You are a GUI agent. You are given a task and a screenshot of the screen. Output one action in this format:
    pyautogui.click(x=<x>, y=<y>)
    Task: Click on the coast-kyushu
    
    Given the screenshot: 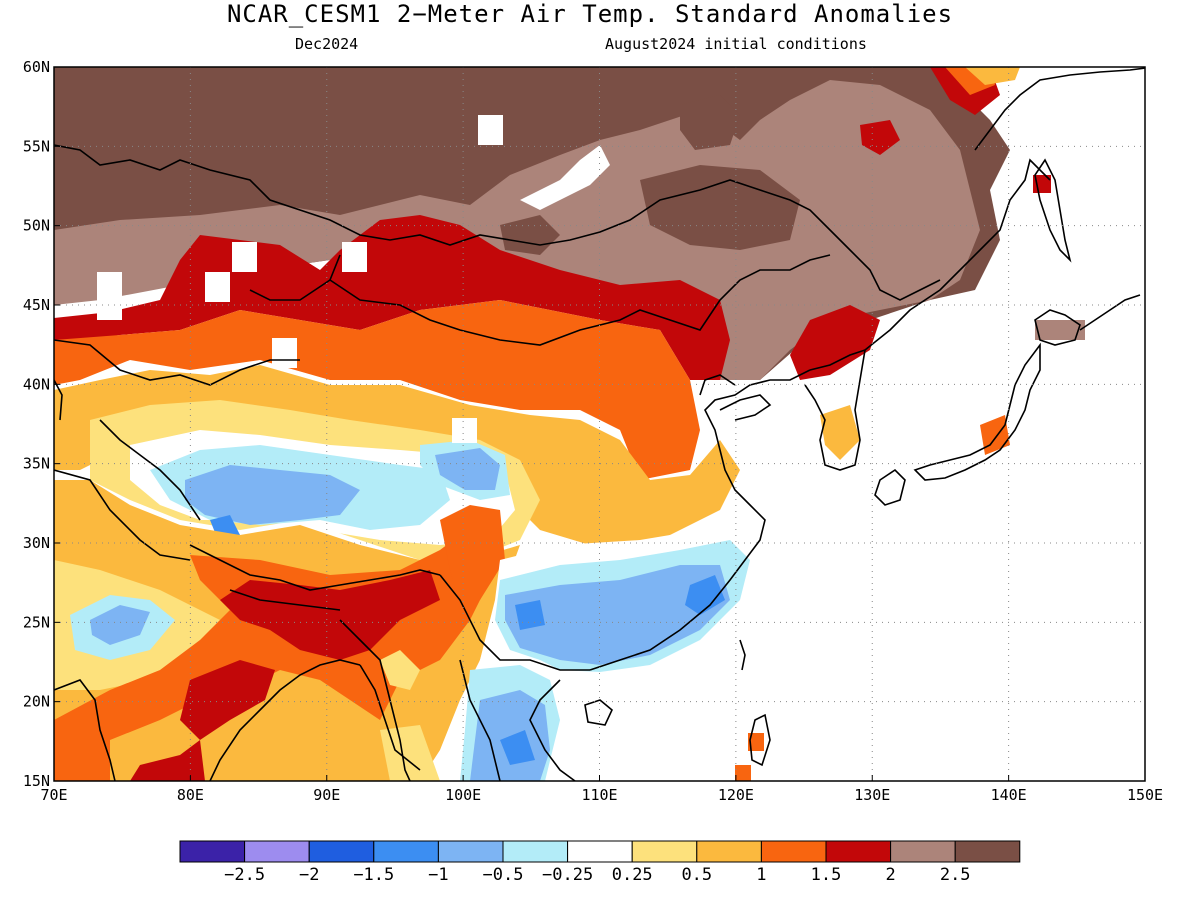 What is the action you would take?
    pyautogui.click(x=890, y=487)
    